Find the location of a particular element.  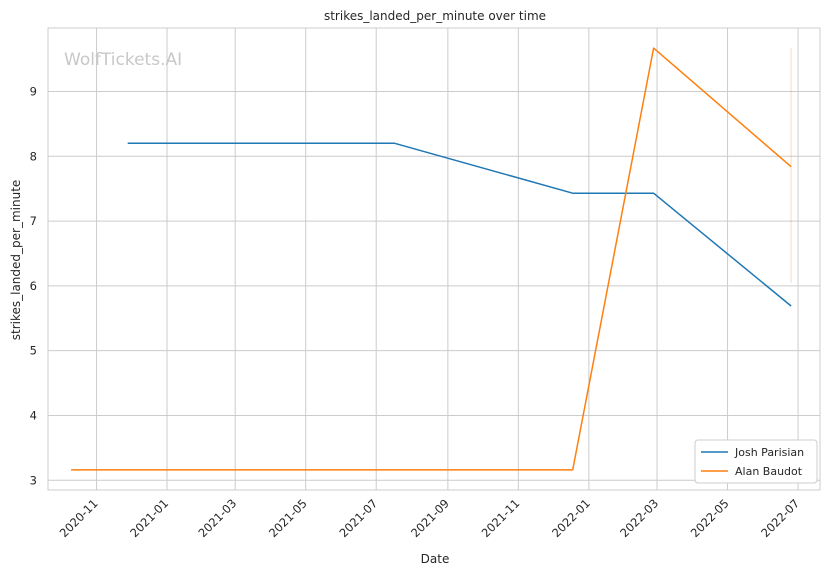

x-tick-label-0: 2020-11 is located at coordinates (79, 518).